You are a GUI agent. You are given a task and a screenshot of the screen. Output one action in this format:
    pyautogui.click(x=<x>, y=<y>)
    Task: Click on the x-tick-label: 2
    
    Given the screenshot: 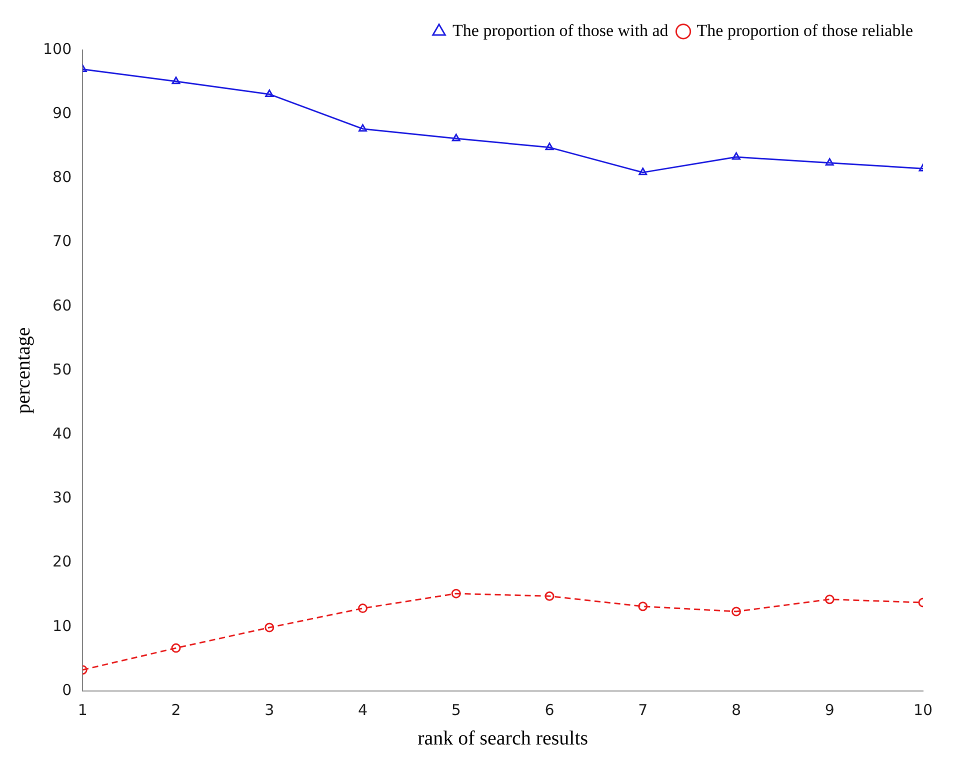 What is the action you would take?
    pyautogui.click(x=176, y=709)
    